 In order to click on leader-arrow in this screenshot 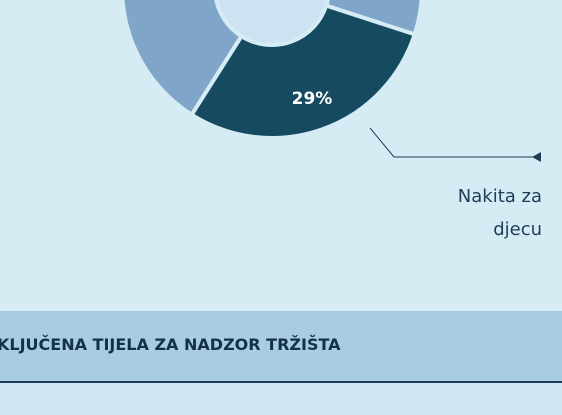, I will do `click(536, 157)`.